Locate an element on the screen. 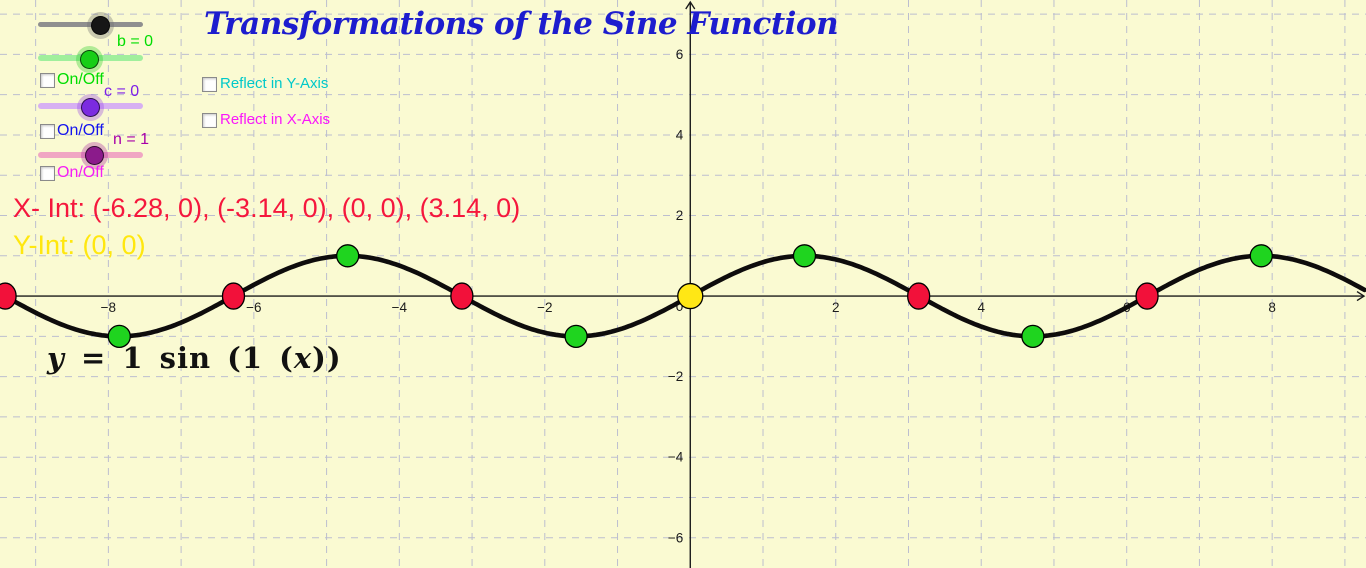 This screenshot has height=568, width=1366. reflect-y-label: Reflect in Y-Axis is located at coordinates (274, 83).